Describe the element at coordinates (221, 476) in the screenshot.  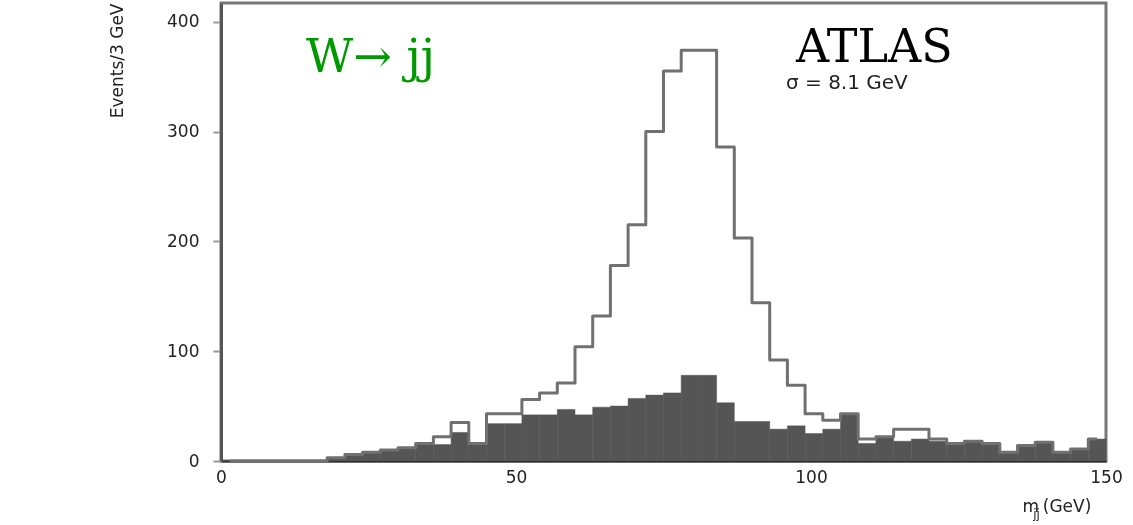
I see `x-tick-label: 0` at that location.